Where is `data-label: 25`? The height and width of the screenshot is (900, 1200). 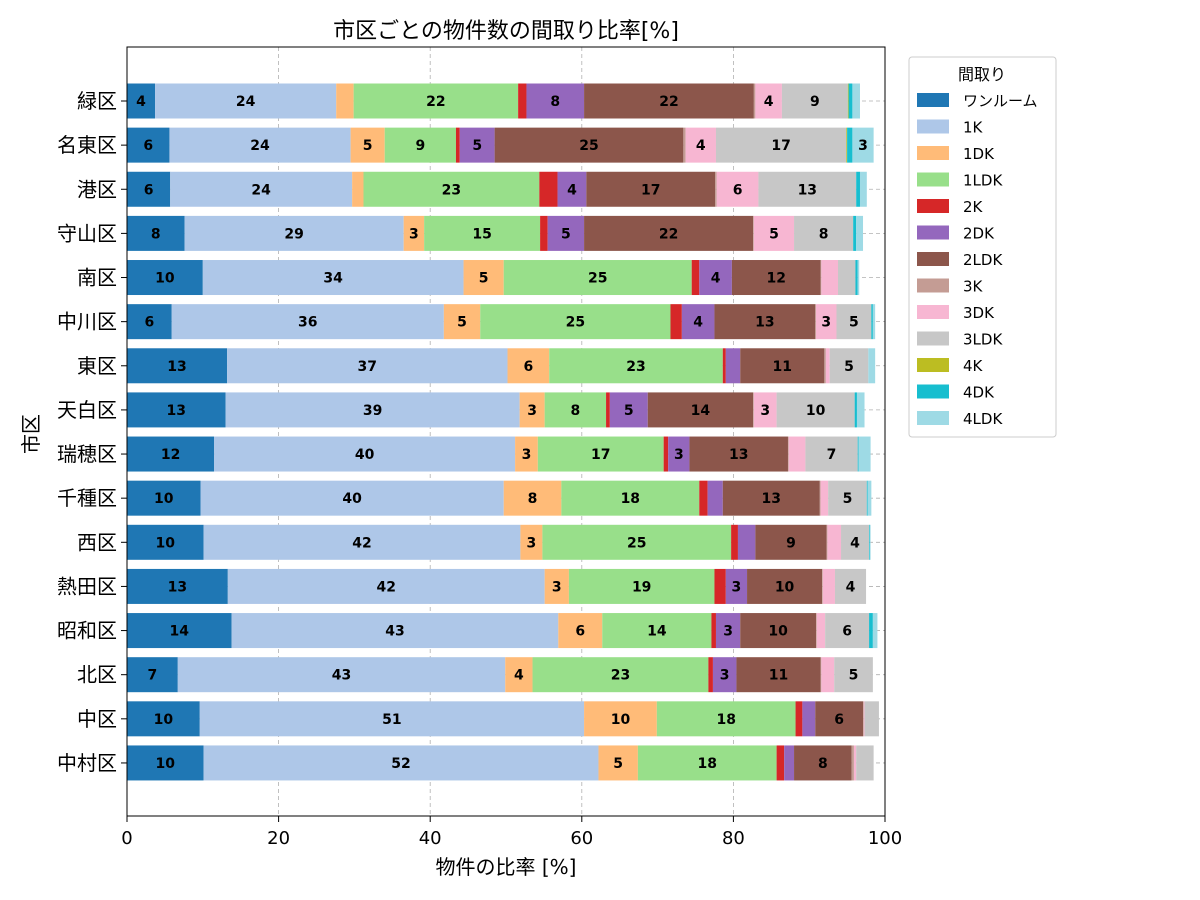
data-label: 25 is located at coordinates (588, 146).